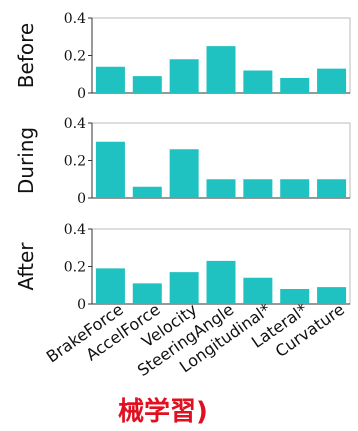 This screenshot has width=358, height=431. Describe the element at coordinates (26, 55) in the screenshot. I see `panel-ylabel: Before` at that location.